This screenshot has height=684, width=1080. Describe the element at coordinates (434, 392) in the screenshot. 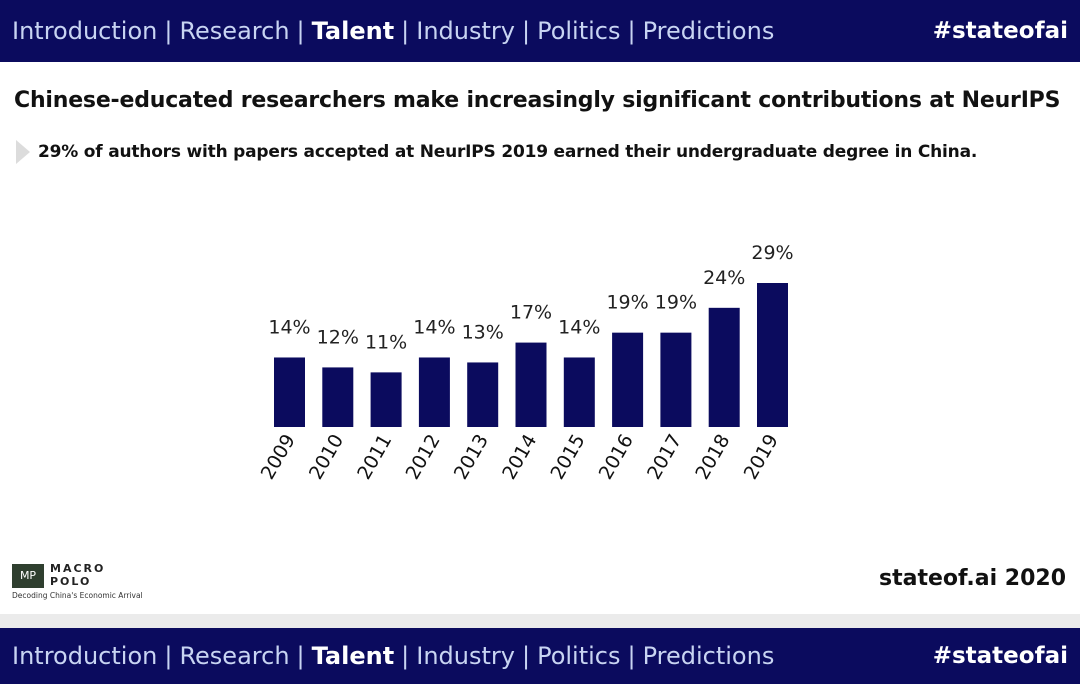

I see `bar-2012` at that location.